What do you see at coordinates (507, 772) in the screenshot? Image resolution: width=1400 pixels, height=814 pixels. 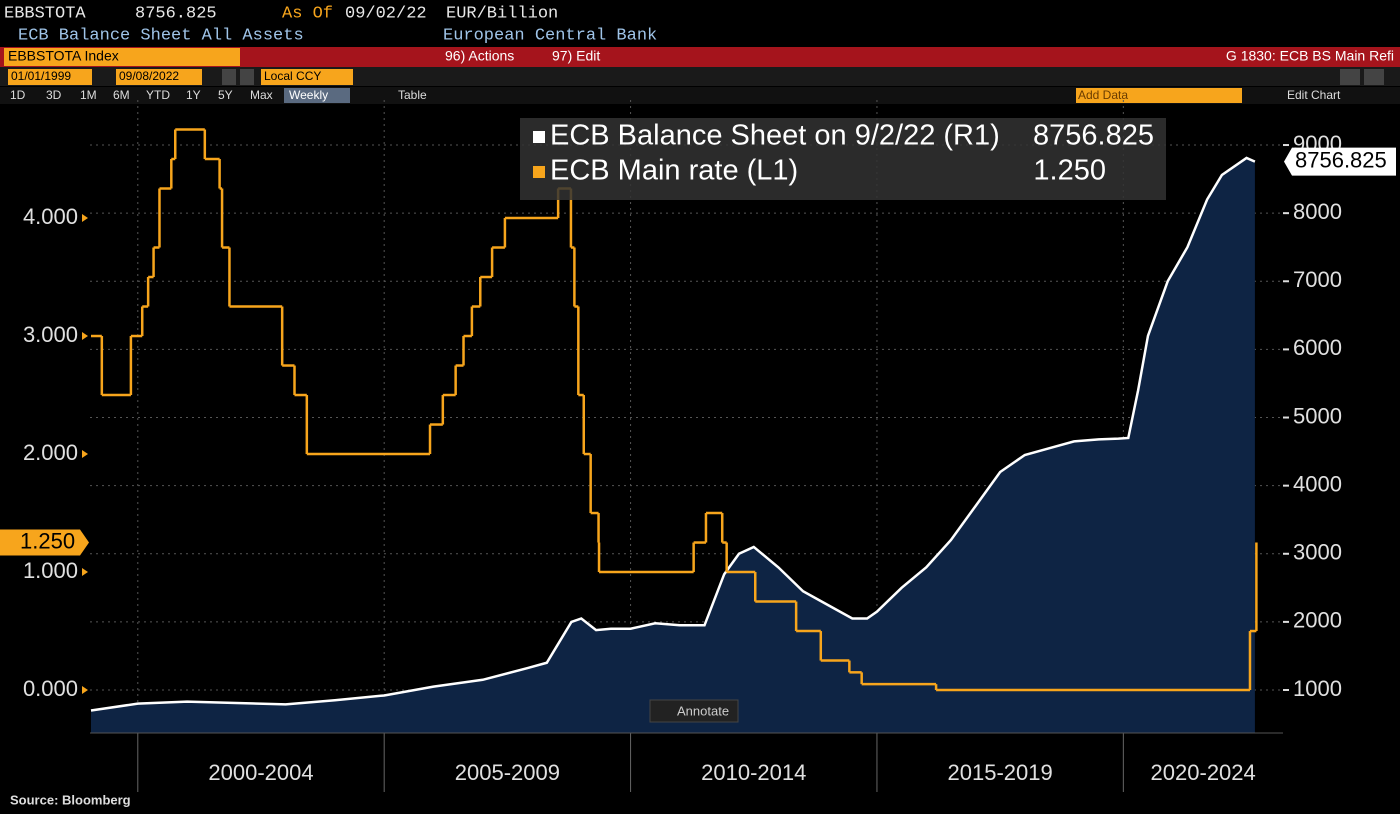 I see `x-tick-label: 2005-2009` at bounding box center [507, 772].